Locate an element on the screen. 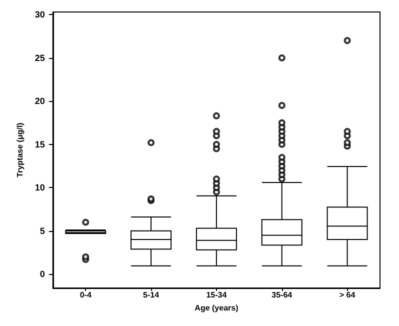  x-tick-label: 35-64 is located at coordinates (282, 295).